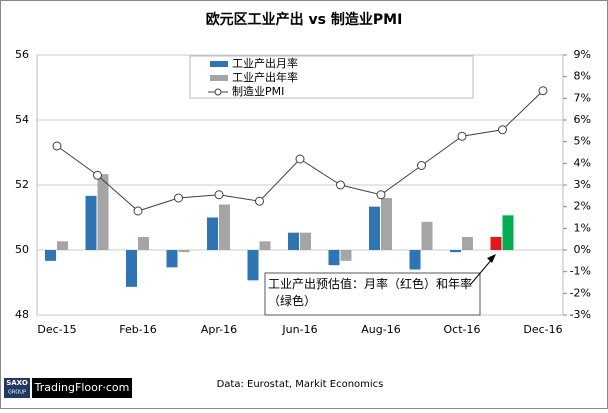  Describe the element at coordinates (265, 77) in the screenshot. I see `legend-label: 工业产出年率` at that location.